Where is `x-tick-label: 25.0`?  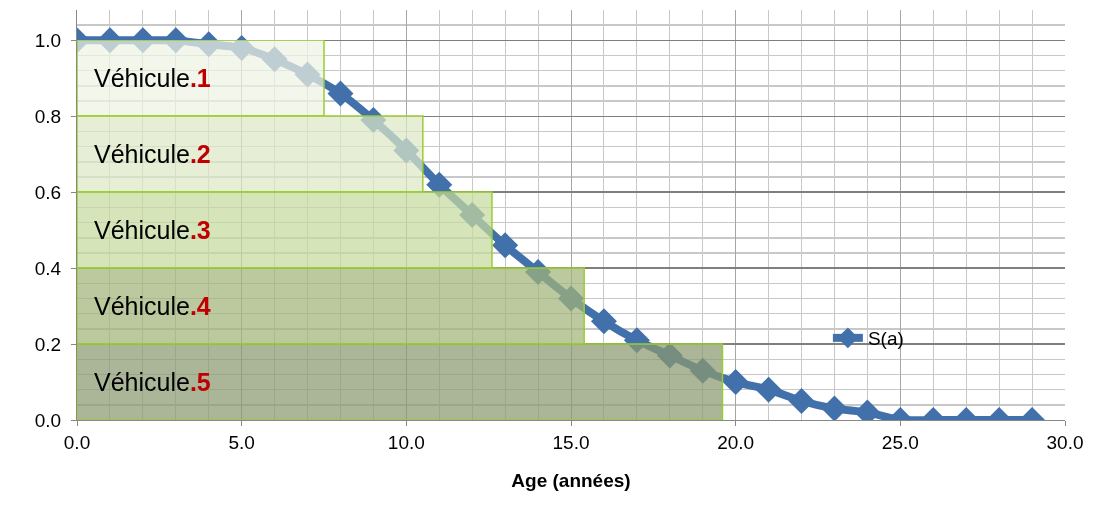
x-tick-label: 25.0 is located at coordinates (900, 442).